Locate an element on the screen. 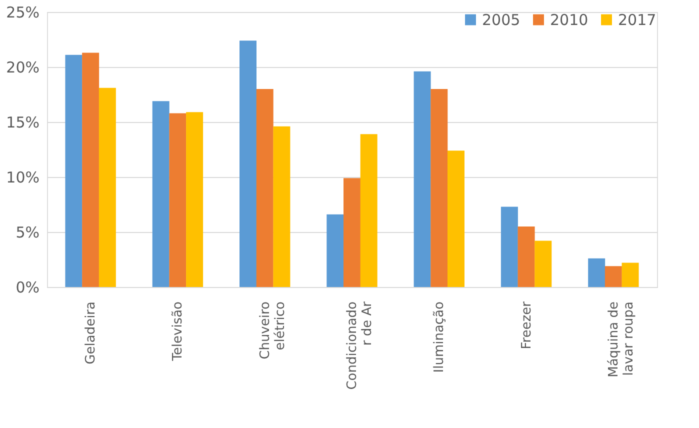 This screenshot has height=428, width=699. legend-label: 2010 is located at coordinates (569, 19).